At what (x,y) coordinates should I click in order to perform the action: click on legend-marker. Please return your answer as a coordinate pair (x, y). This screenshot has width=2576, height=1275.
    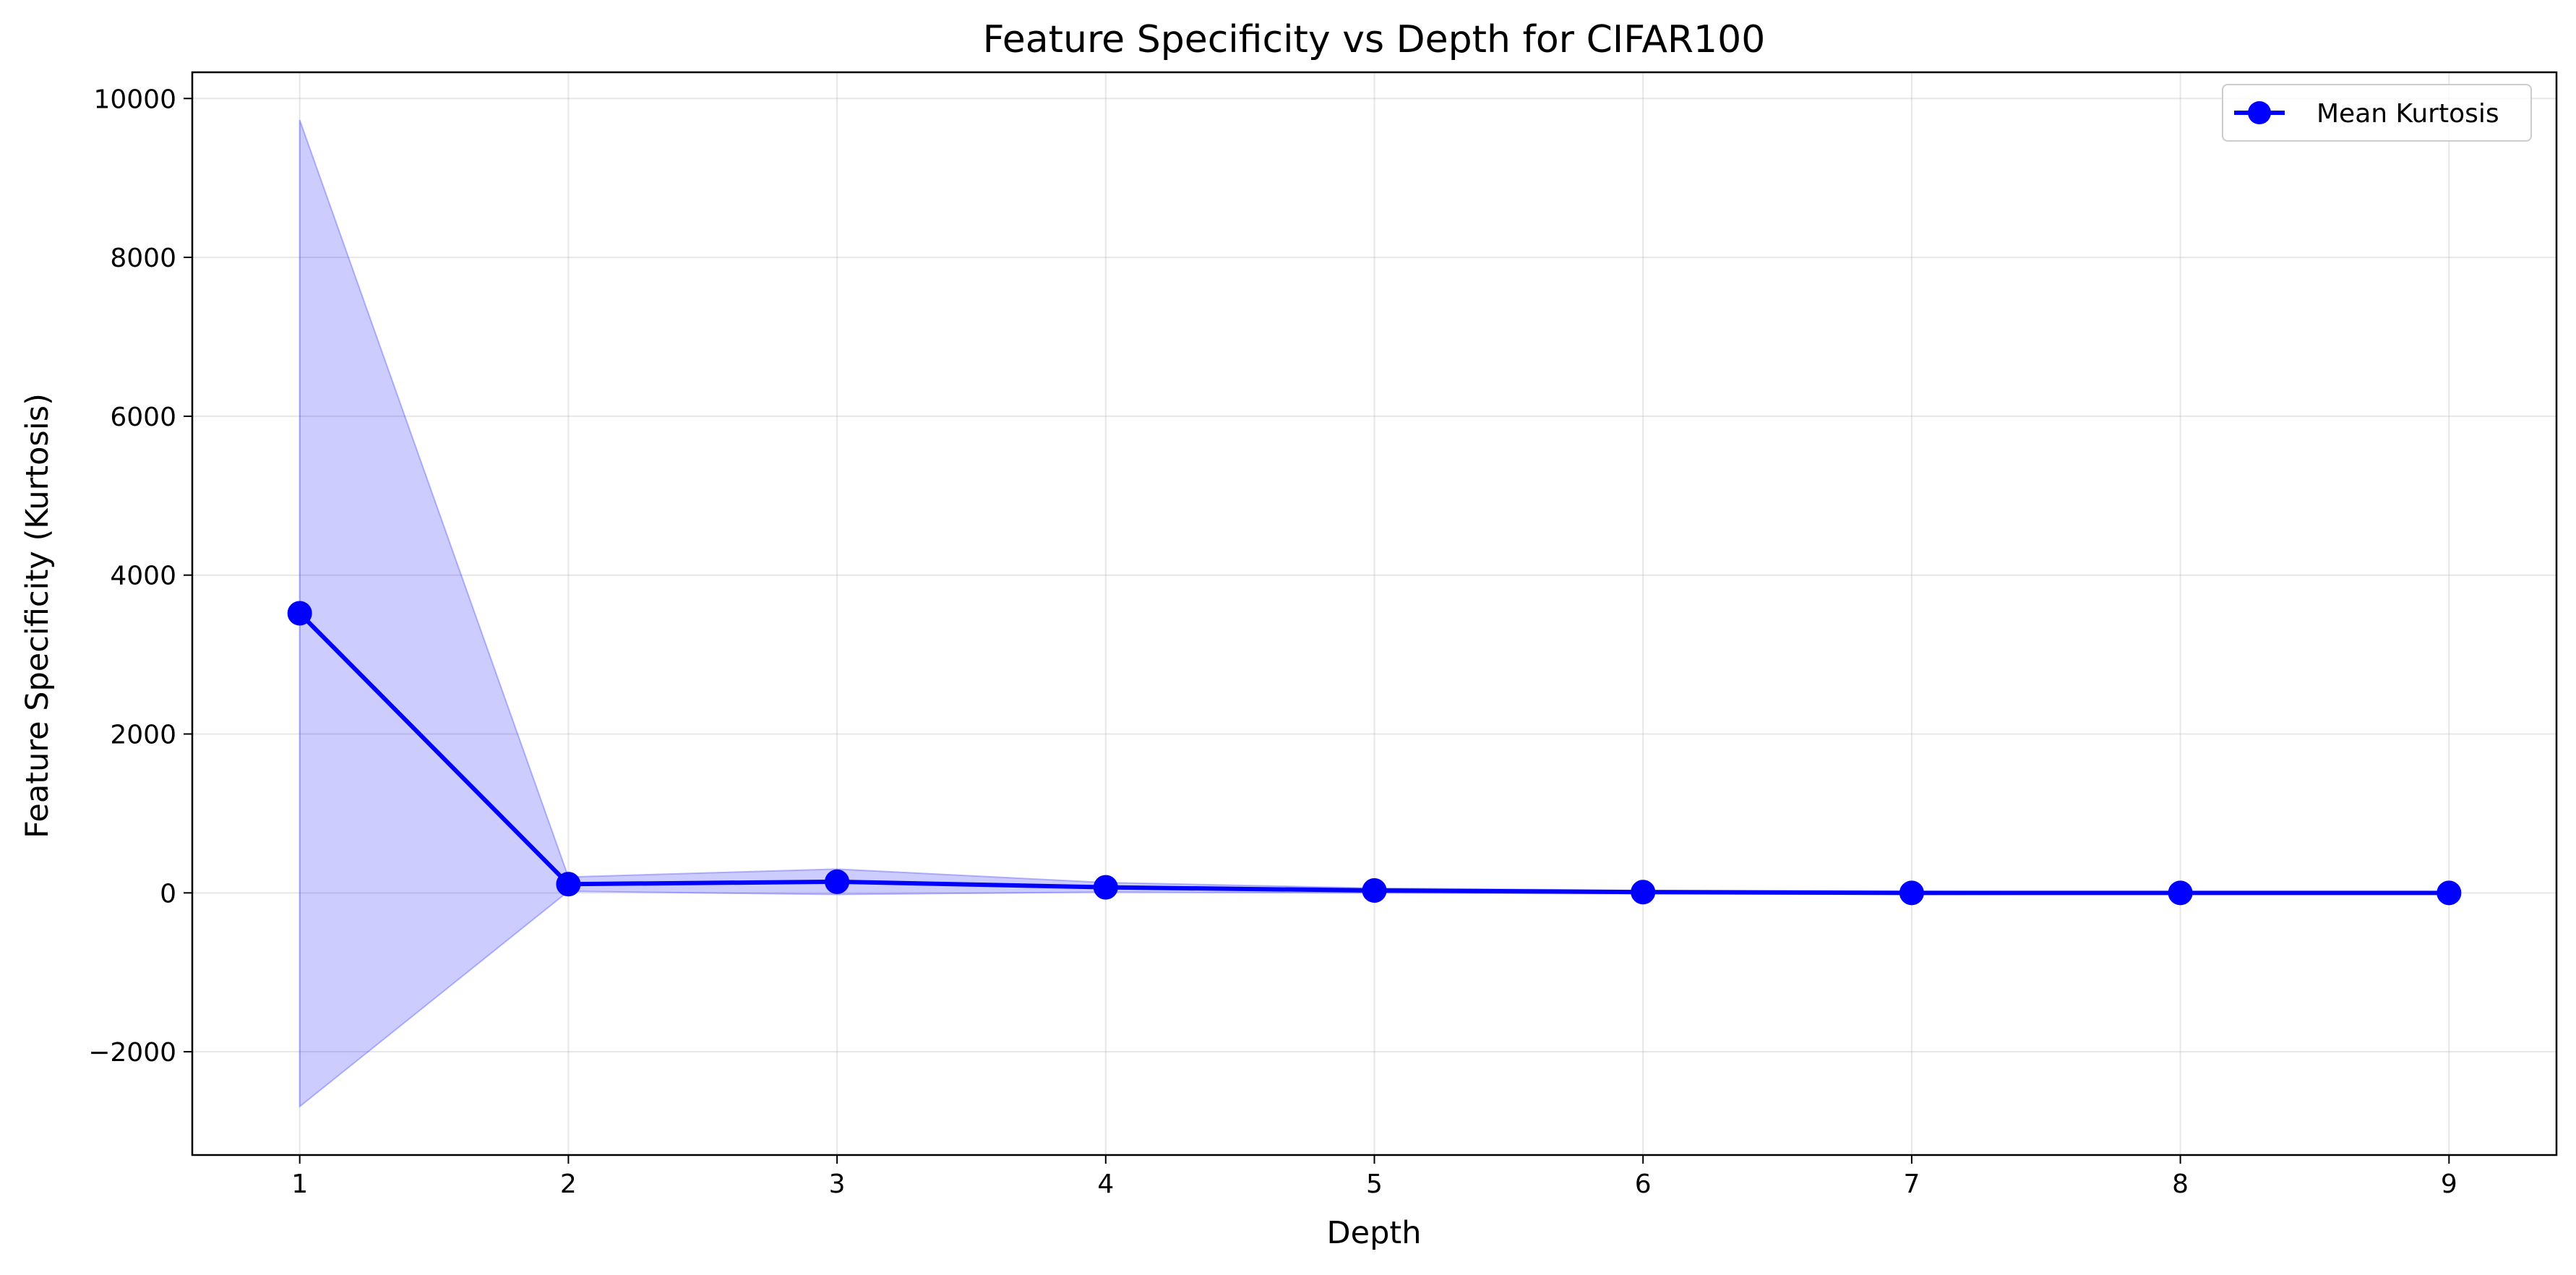
    Looking at the image, I should click on (2259, 112).